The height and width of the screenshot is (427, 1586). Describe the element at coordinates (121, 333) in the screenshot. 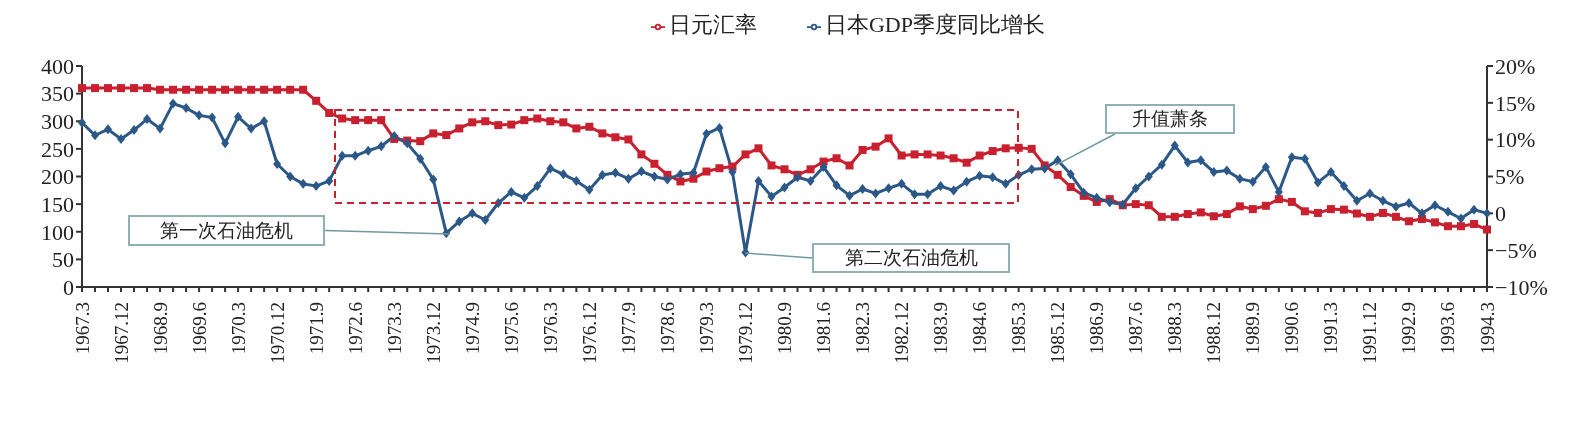

I see `x-tick-label: 1967.12` at that location.